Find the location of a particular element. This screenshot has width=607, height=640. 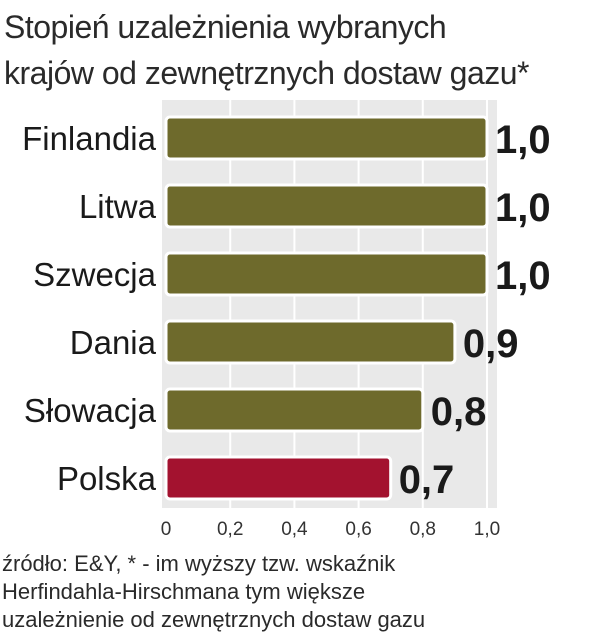

source-line-2: Herfindahla-Hirschmana tym większe is located at coordinates (184, 591).